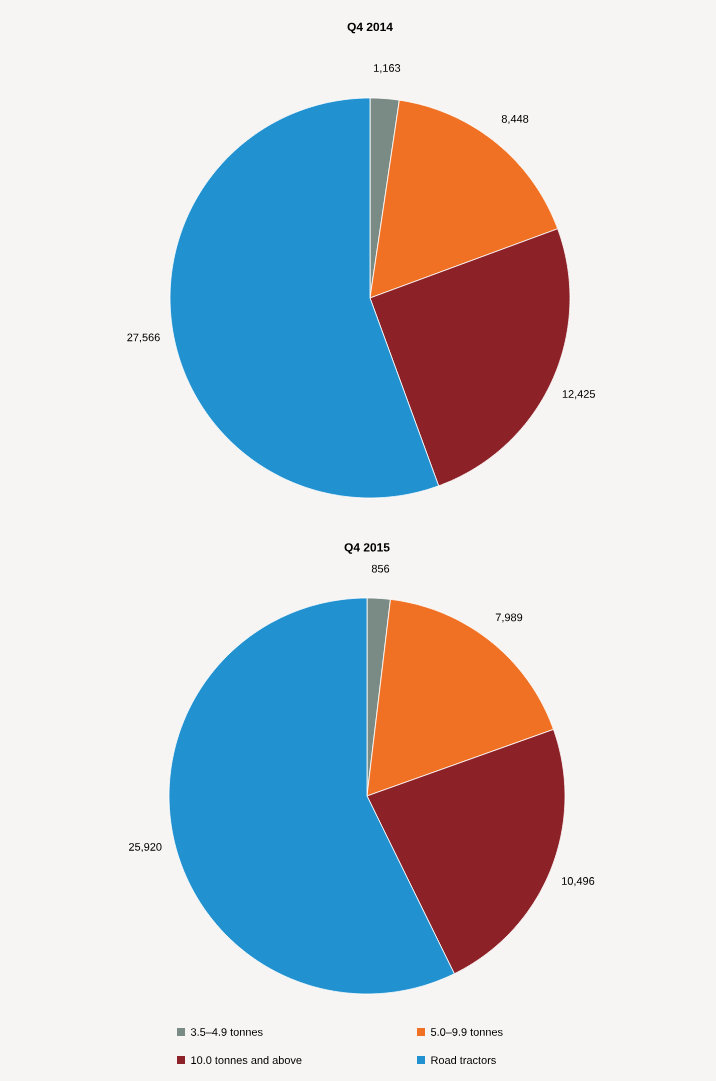 This screenshot has width=716, height=1081. I want to click on legend-label: 3.5–4.9 tonnes, so click(226, 1032).